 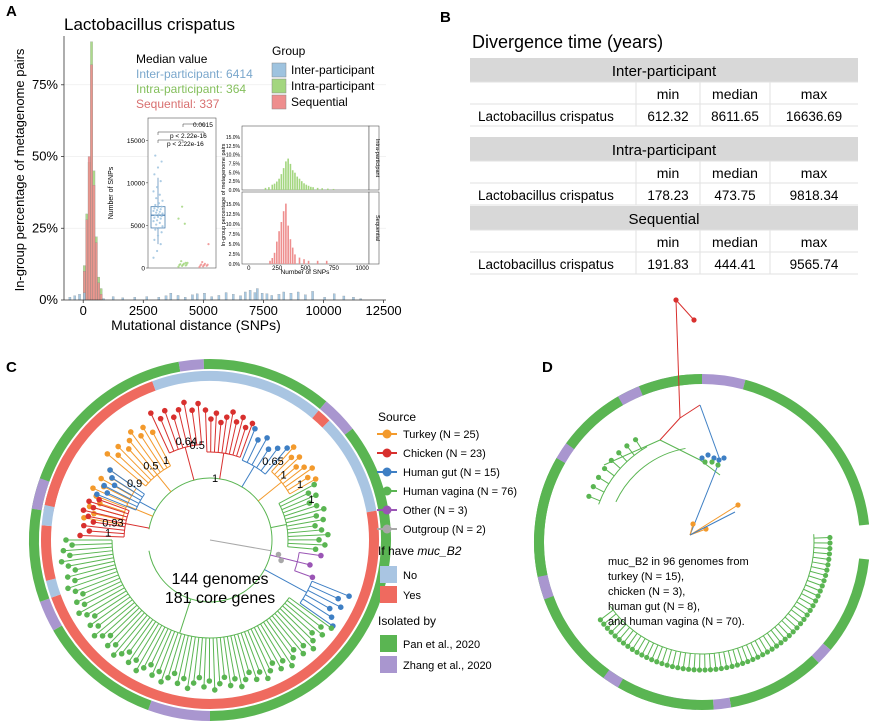 What do you see at coordinates (111, 192) in the screenshot?
I see `inset-boxplot-y-label: Number of SNPs` at bounding box center [111, 192].